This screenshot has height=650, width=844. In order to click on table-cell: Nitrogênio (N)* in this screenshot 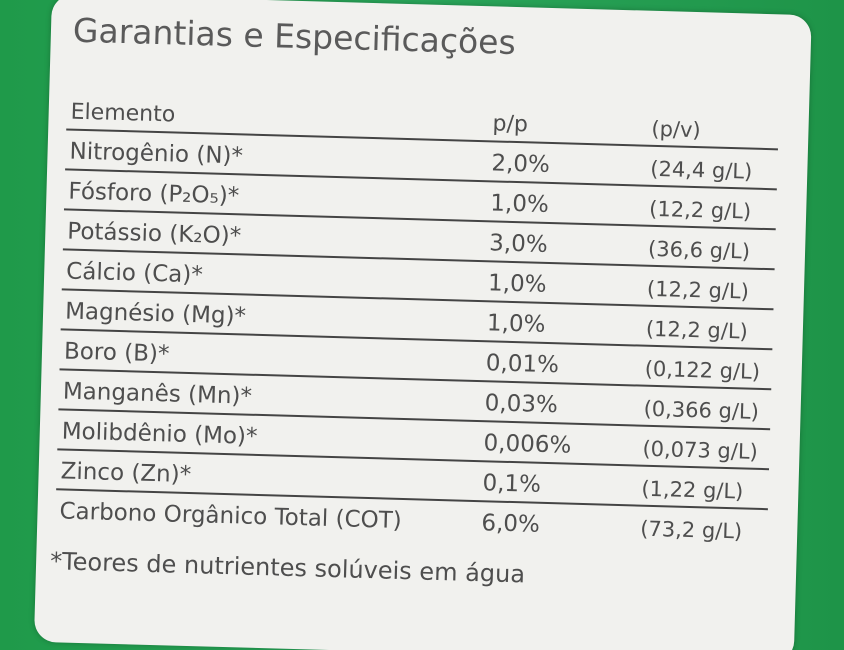, I will do `click(156, 154)`.